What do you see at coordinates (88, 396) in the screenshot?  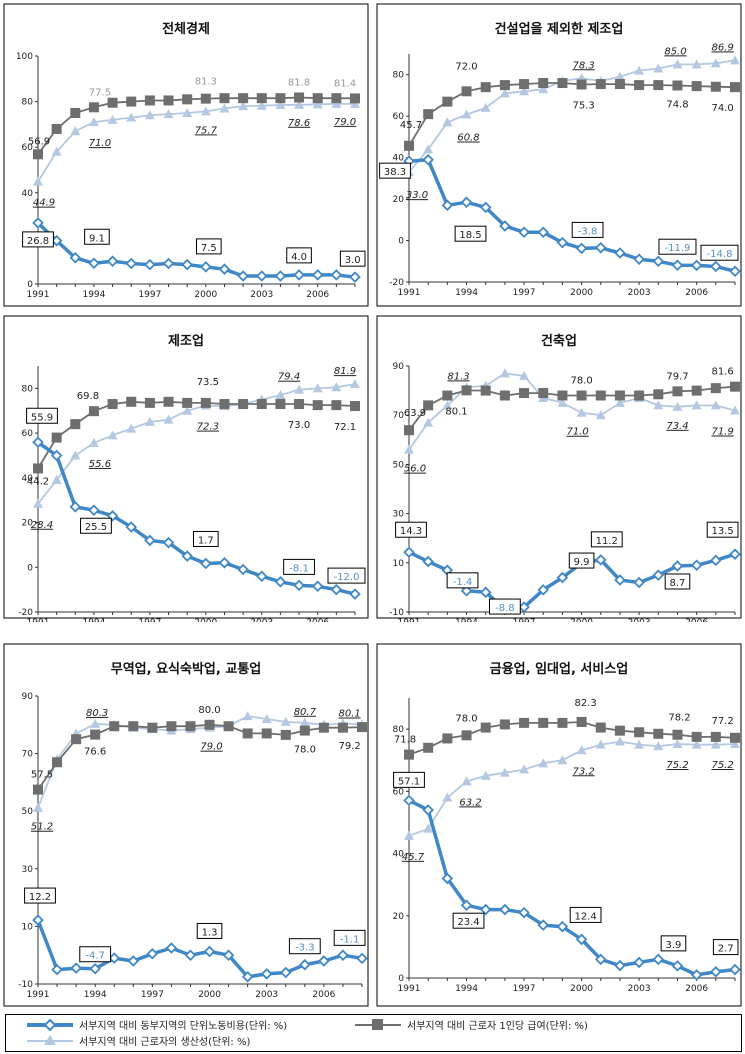 I see `data-label: 69.8` at bounding box center [88, 396].